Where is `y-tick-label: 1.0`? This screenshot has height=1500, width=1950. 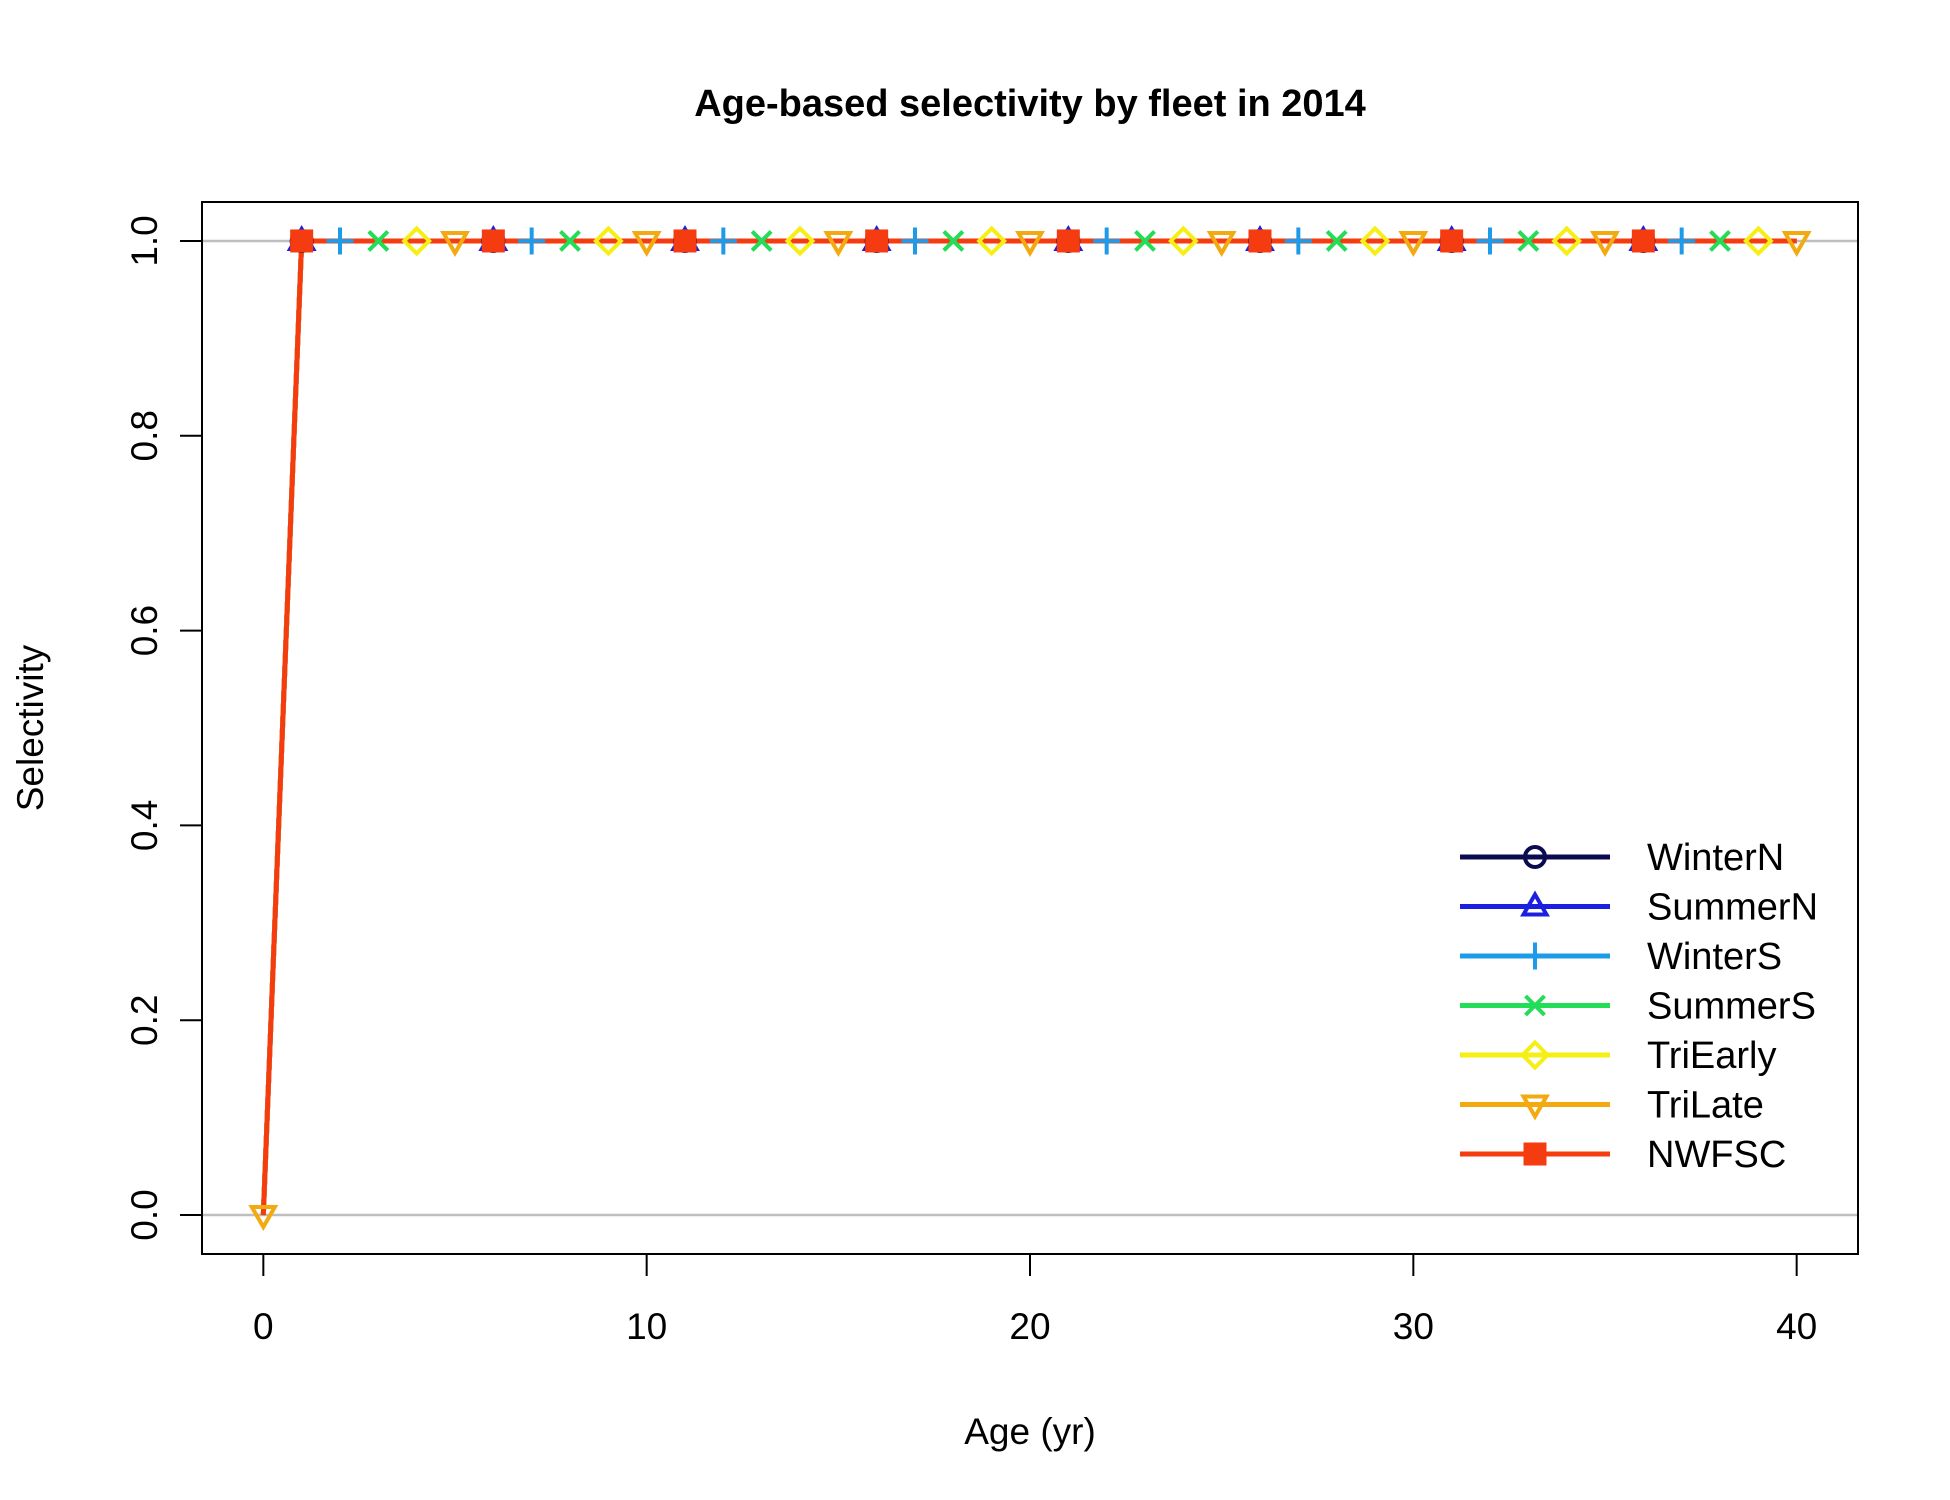
y-tick-label: 1.0 is located at coordinates (144, 240).